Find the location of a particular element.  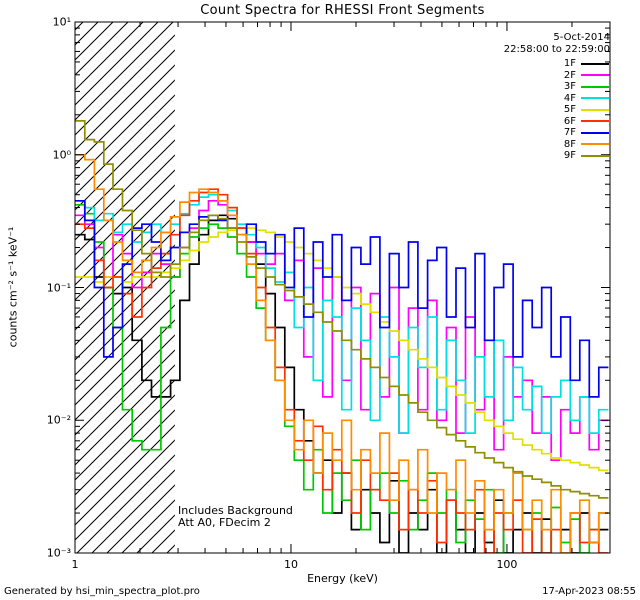

x-tick-label: 100 is located at coordinates (507, 564).